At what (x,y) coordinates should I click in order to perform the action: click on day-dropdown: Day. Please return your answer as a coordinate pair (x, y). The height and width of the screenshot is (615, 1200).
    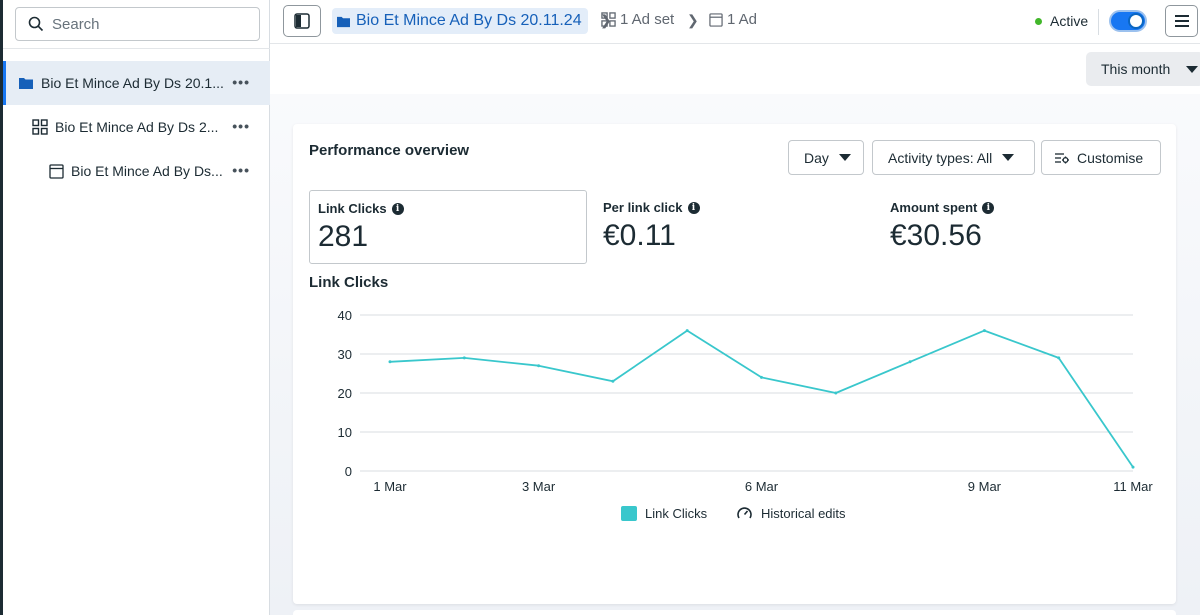
    Looking at the image, I should click on (826, 157).